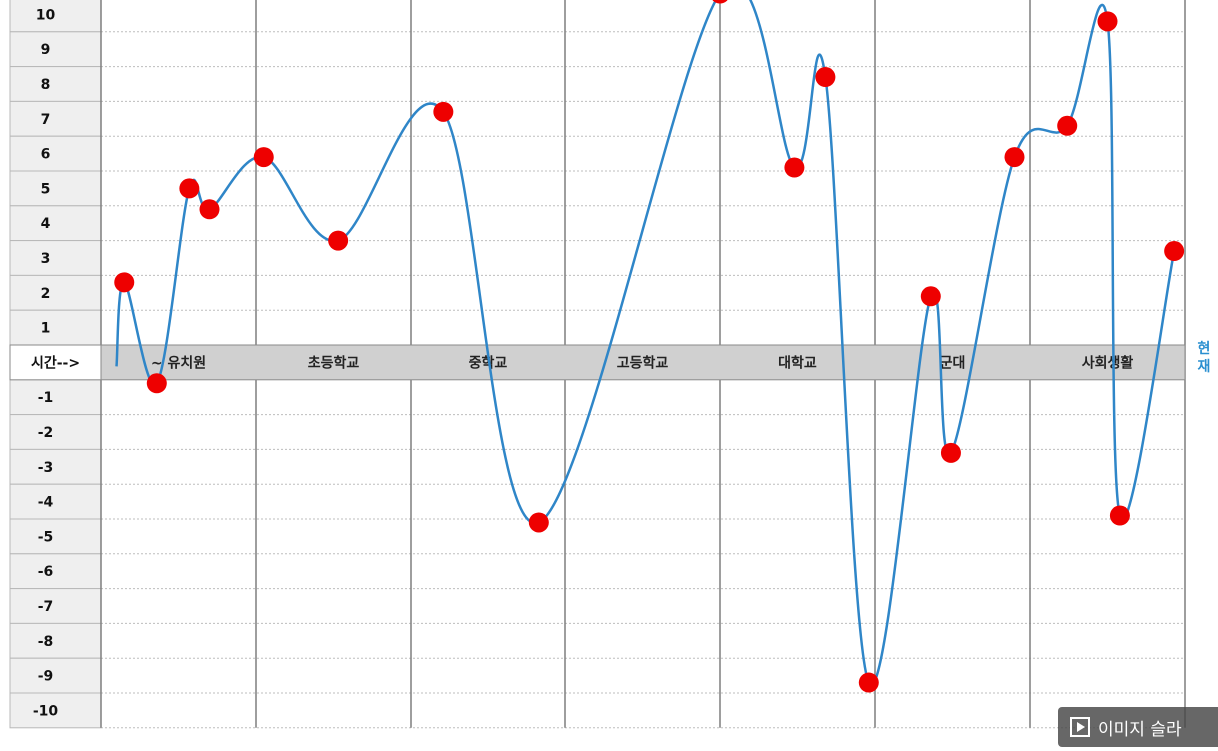 Image resolution: width=1218 pixels, height=751 pixels. I want to click on period-label: ~ 유치원, so click(178, 363).